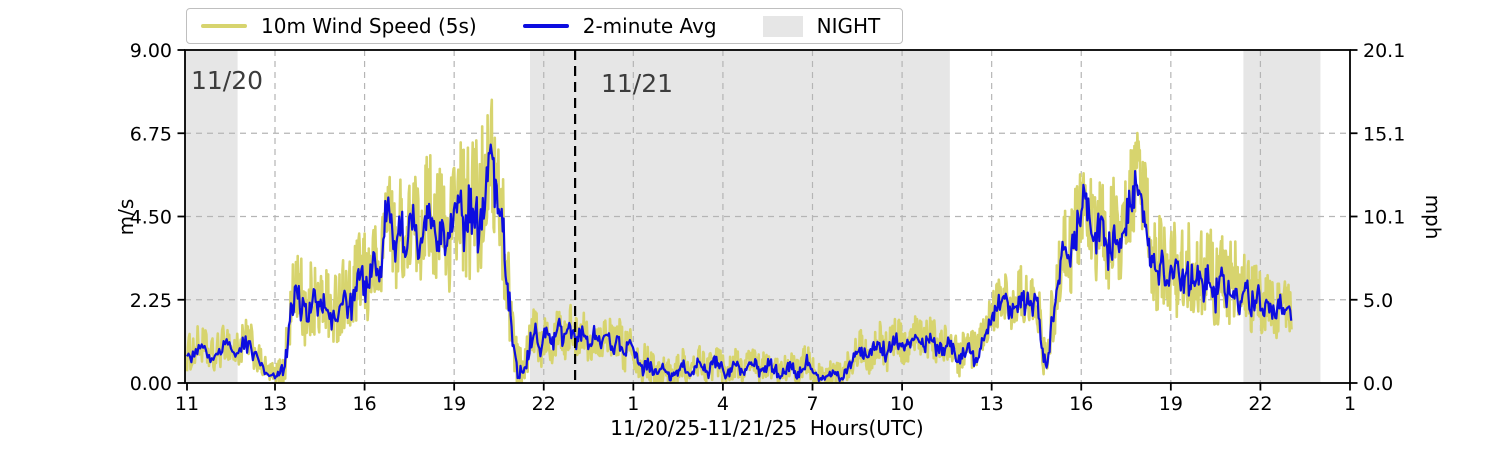  What do you see at coordinates (767, 428) in the screenshot?
I see `x-axis-label: 11/20/25-11/21/25 Hours(UTC)` at bounding box center [767, 428].